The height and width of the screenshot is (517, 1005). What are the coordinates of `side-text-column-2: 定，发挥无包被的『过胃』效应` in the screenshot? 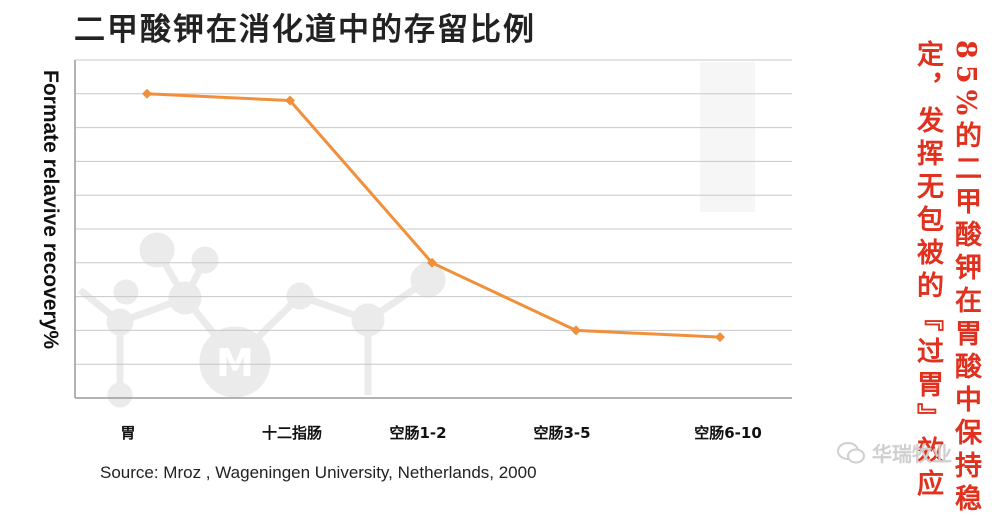 It's located at (927, 271).